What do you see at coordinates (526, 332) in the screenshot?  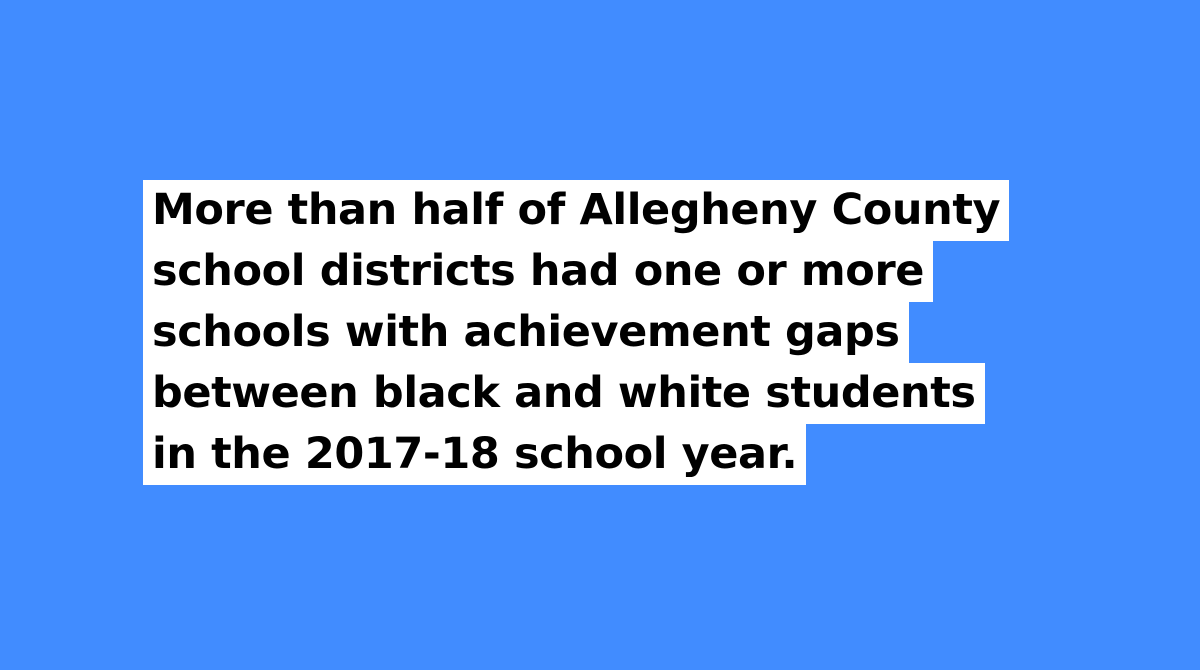 I see `headline-line-3: schools with achievement gaps` at bounding box center [526, 332].